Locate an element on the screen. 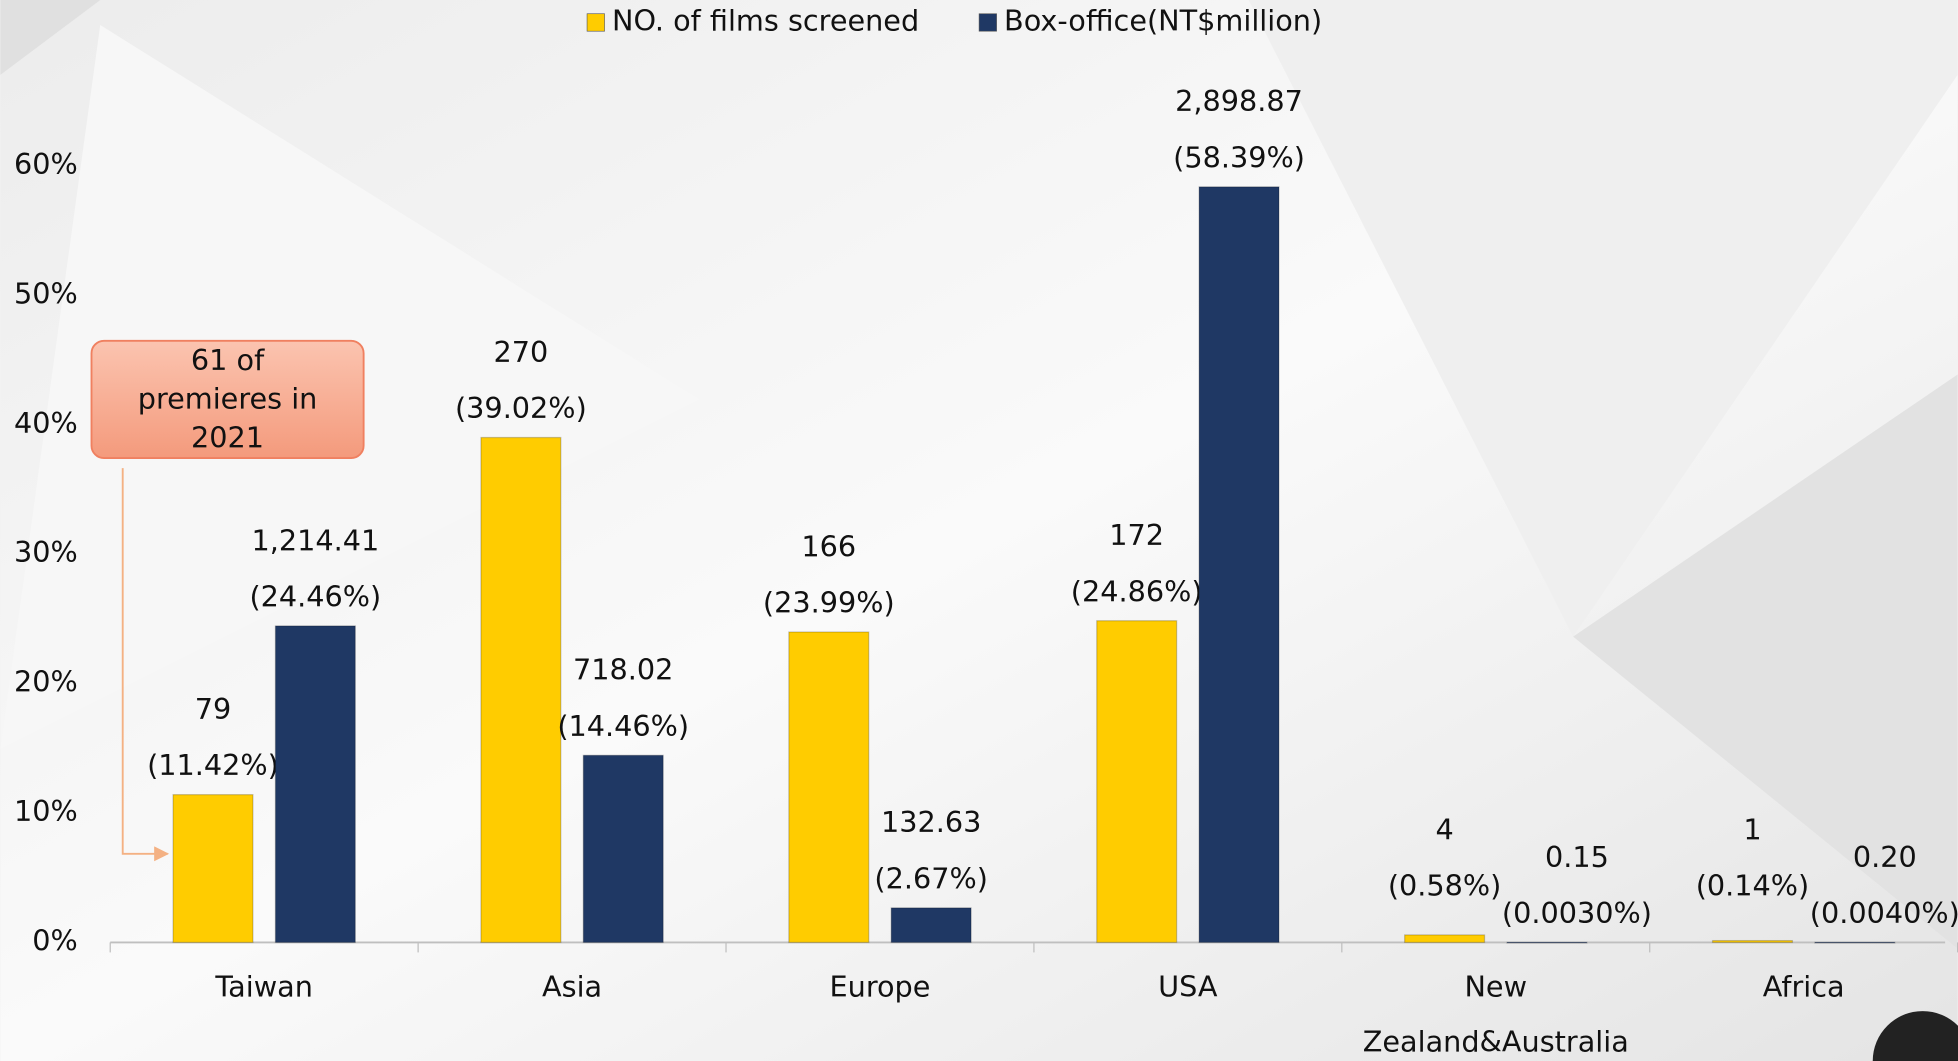  annotation-box is located at coordinates (227, 399).